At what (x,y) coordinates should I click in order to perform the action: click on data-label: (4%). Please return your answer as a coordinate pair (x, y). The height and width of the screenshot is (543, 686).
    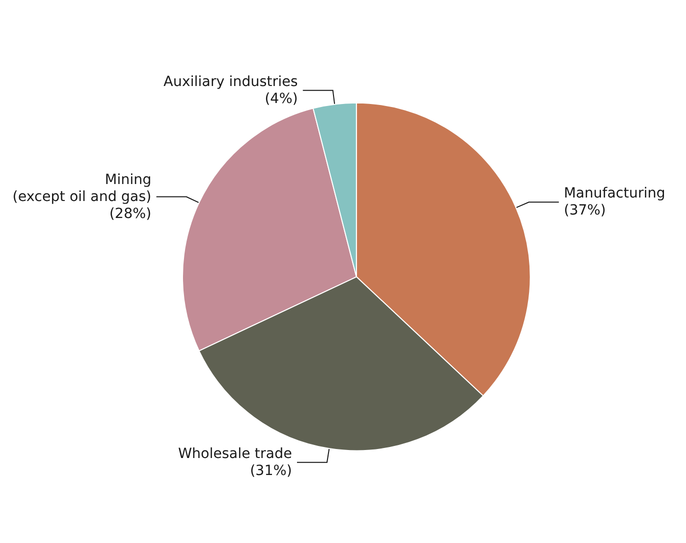
    Looking at the image, I should click on (281, 98).